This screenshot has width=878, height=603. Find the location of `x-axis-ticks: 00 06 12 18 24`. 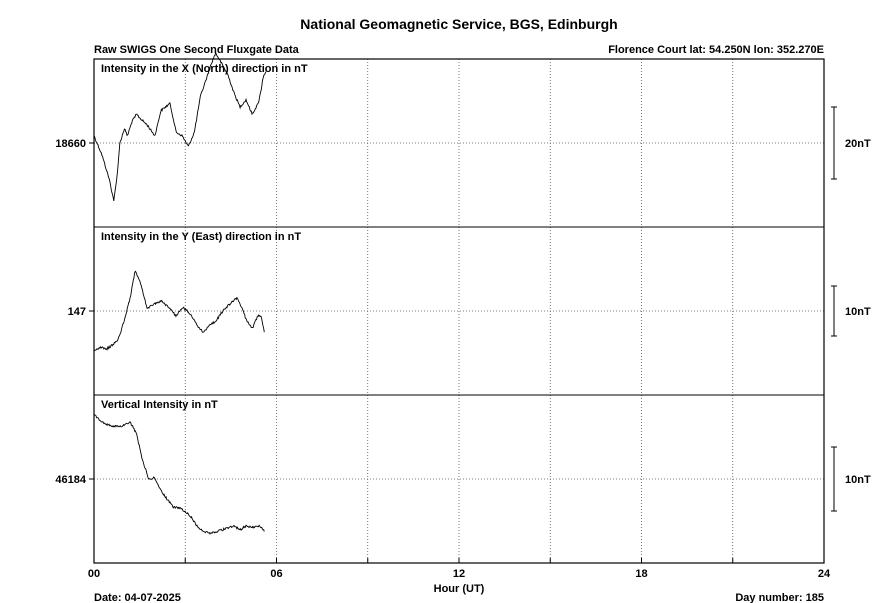

x-axis-ticks: 00 06 12 18 24 is located at coordinates (459, 569).